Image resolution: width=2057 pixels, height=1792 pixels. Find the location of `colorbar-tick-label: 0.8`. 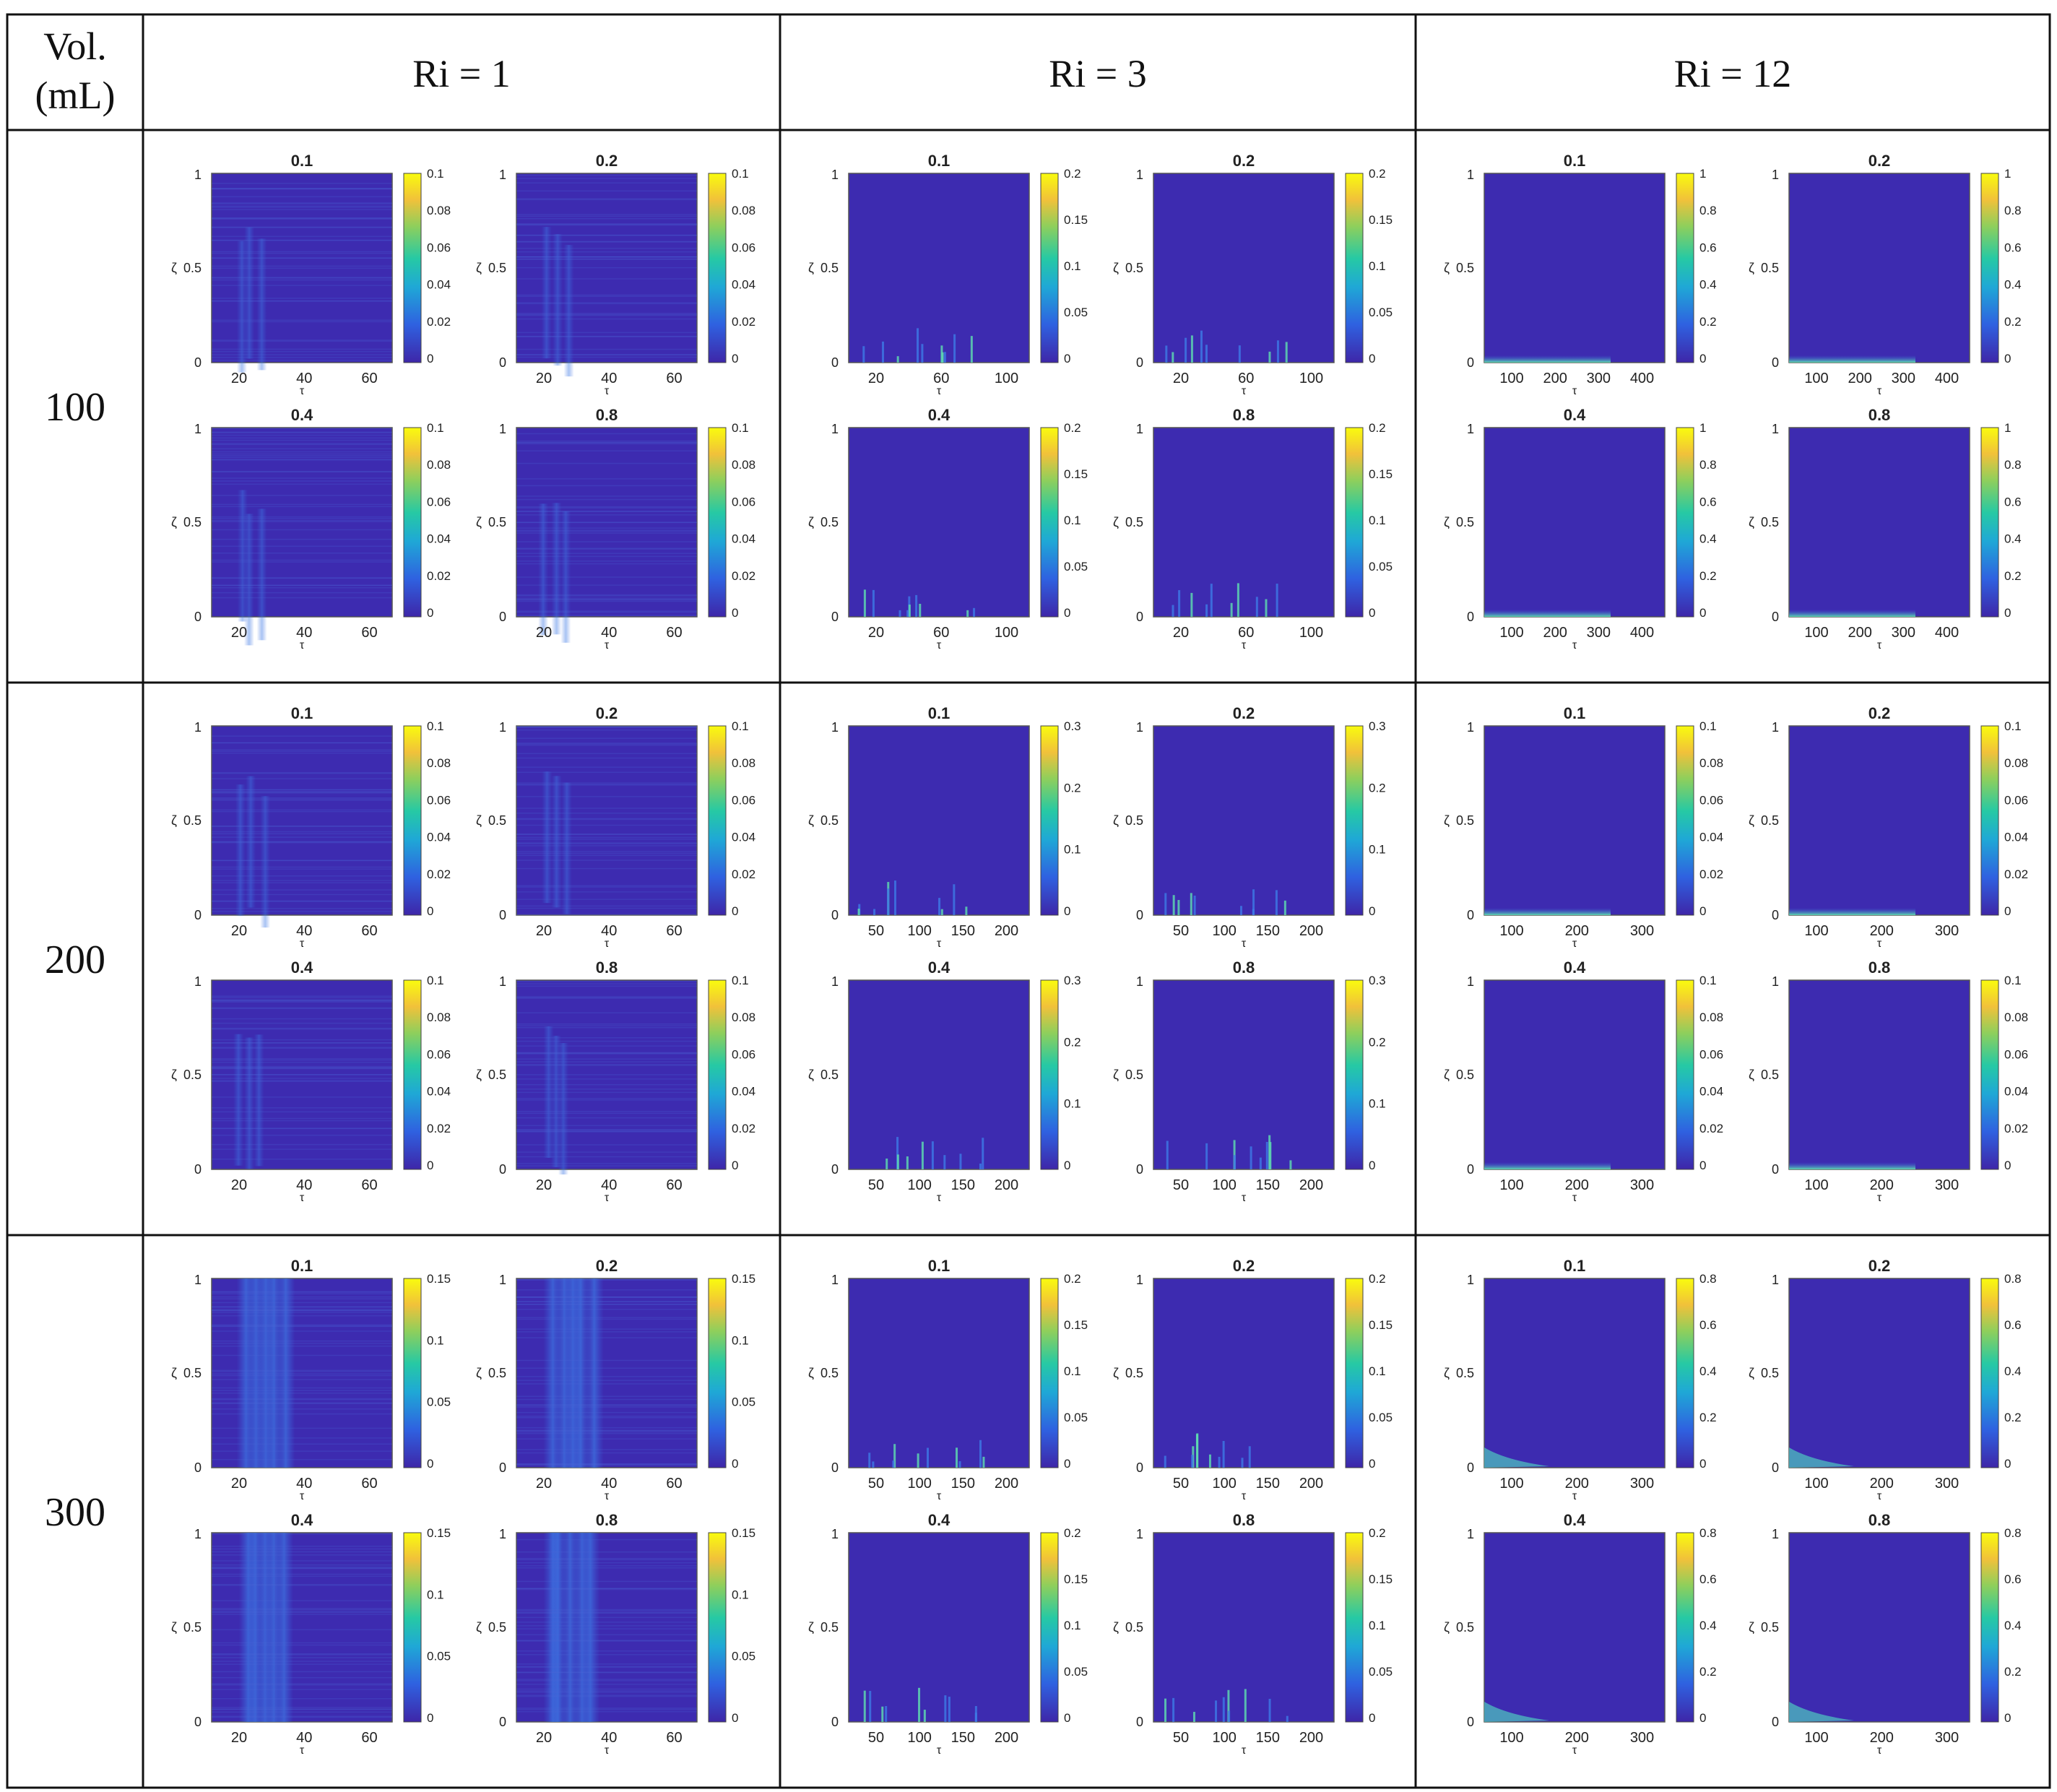

colorbar-tick-label: 0.8 is located at coordinates (1708, 1533).